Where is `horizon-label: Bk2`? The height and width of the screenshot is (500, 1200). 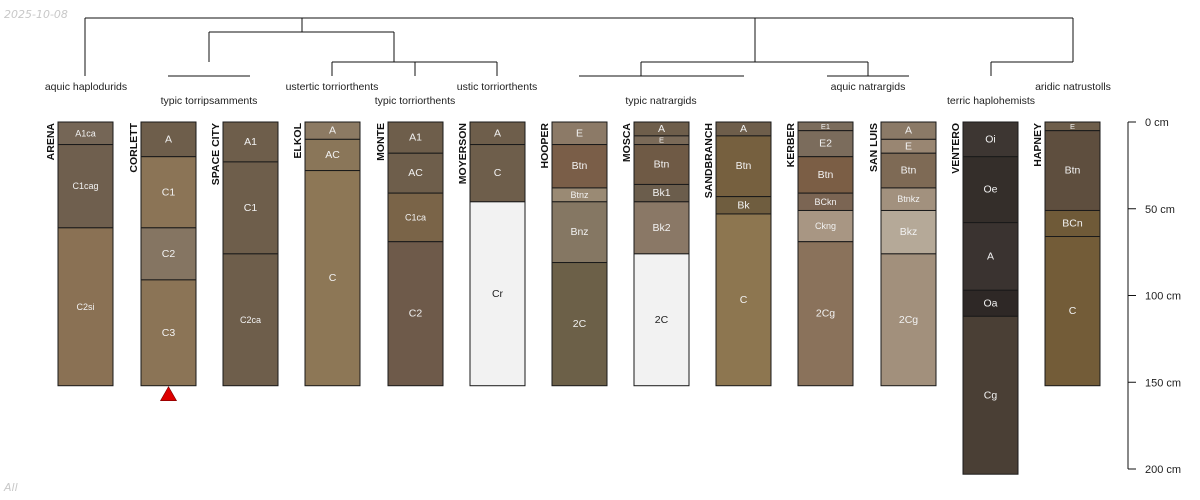 horizon-label: Bk2 is located at coordinates (661, 228).